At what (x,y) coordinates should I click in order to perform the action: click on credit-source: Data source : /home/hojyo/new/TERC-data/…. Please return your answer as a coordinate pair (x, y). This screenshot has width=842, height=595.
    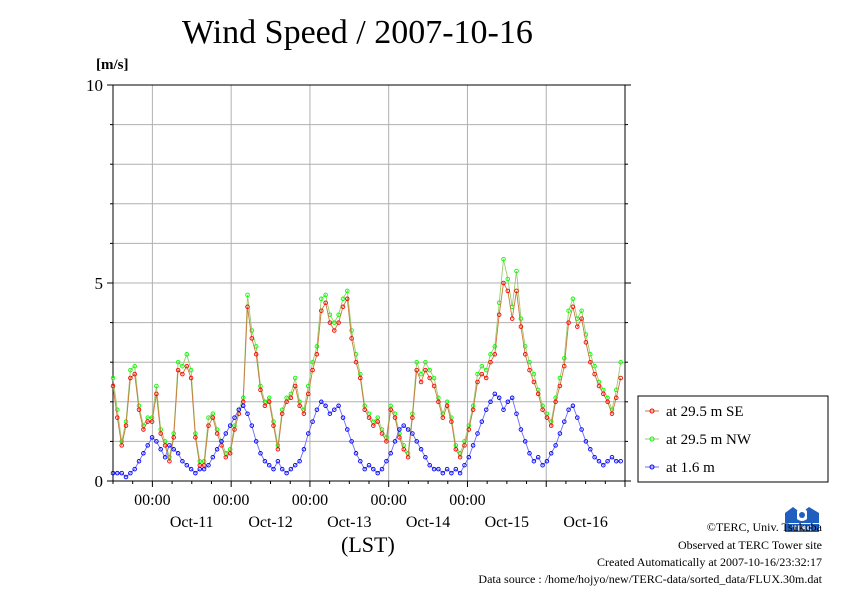
    Looking at the image, I should click on (650, 579).